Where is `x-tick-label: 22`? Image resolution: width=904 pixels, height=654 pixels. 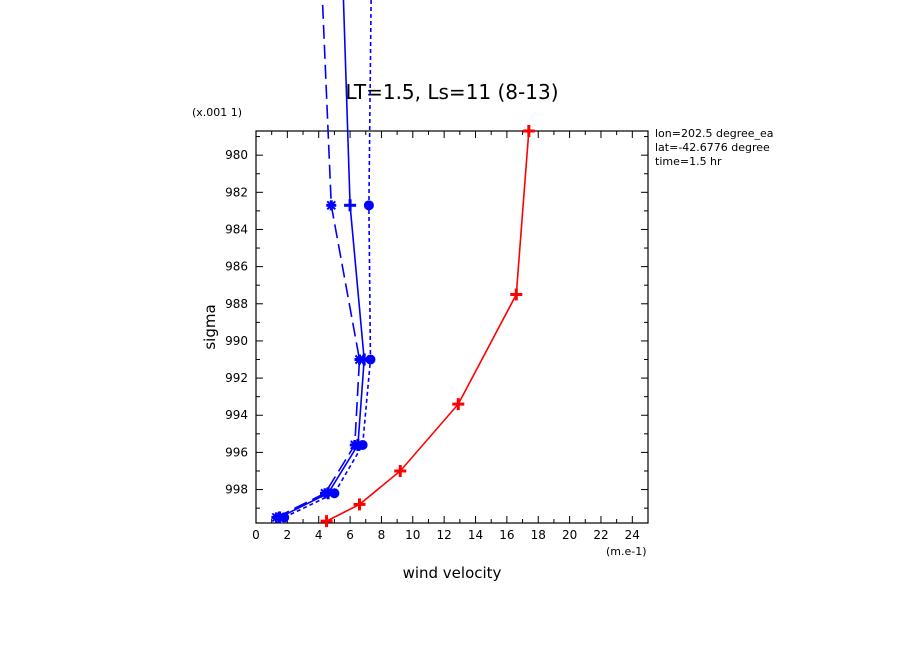
x-tick-label: 22 is located at coordinates (600, 535).